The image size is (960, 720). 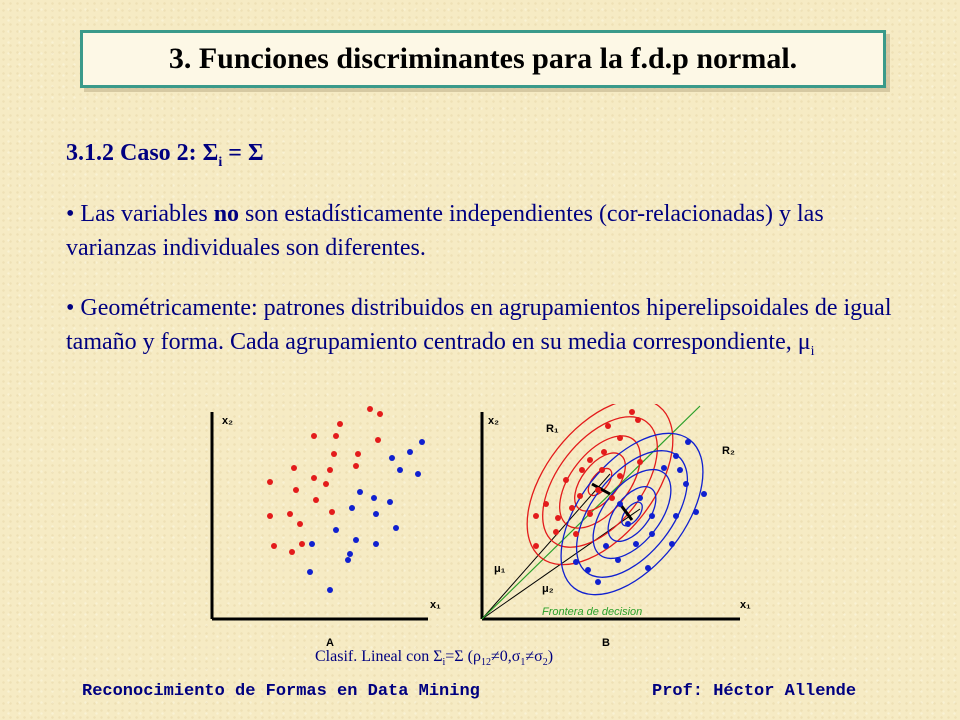 I want to click on left-points, so click(x=346, y=499).